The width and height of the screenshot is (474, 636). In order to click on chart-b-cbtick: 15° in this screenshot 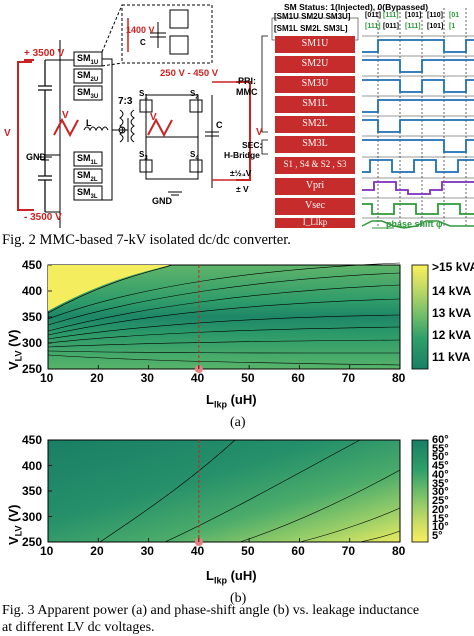, I will do `click(440, 518)`.